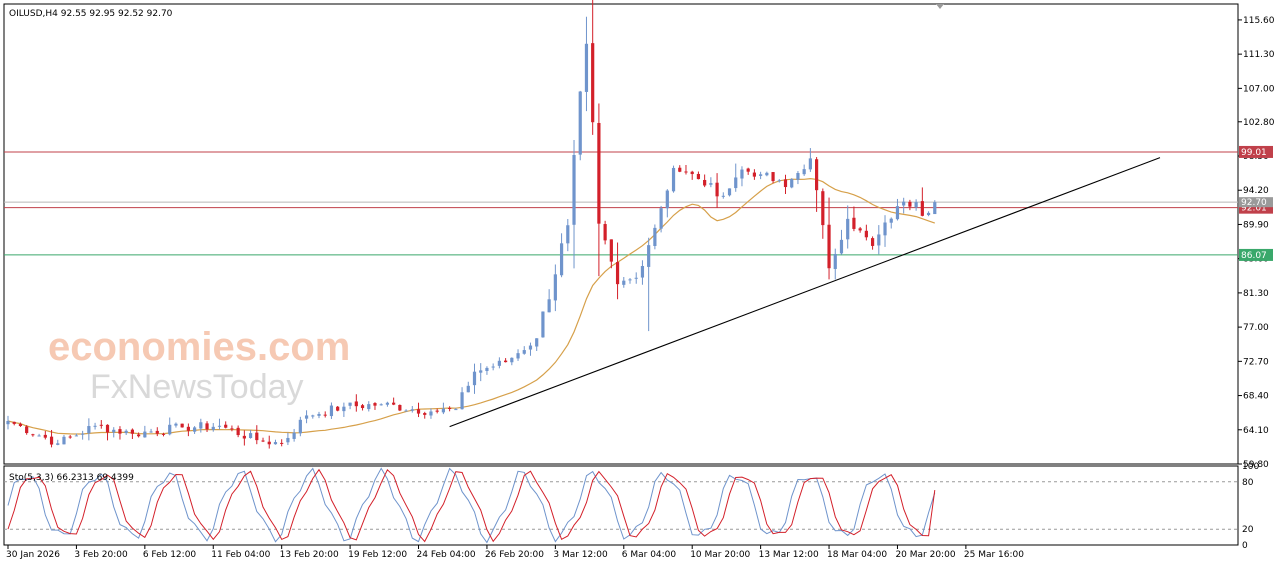 This screenshot has width=1280, height=567. I want to click on x-tick-label: 6 Mar 04:00, so click(649, 555).